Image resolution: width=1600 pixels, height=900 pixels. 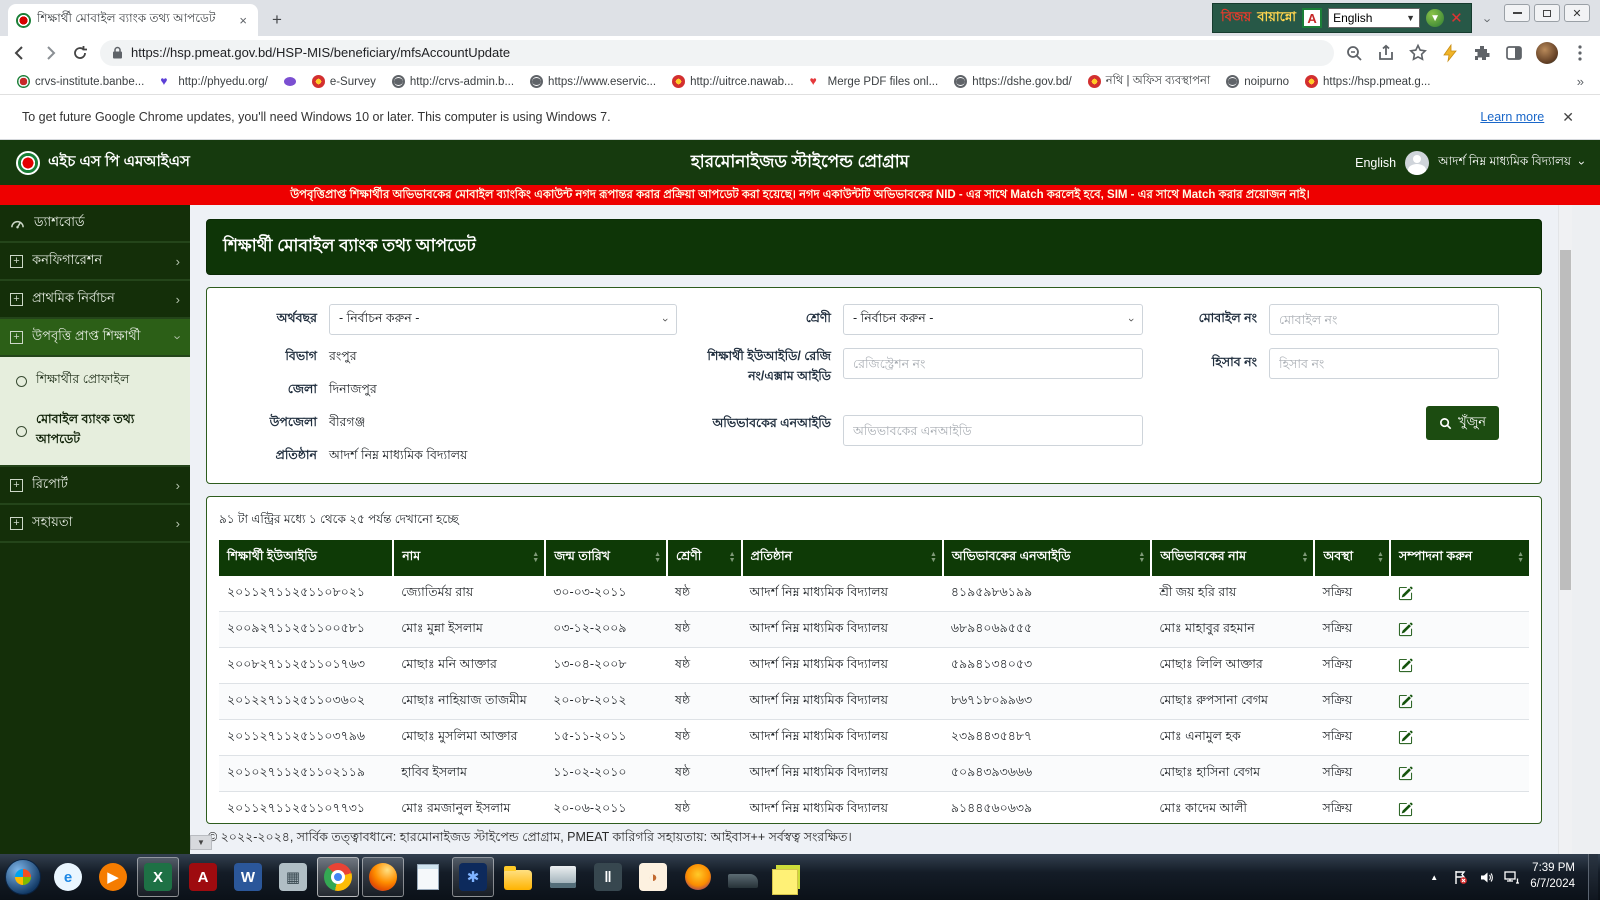 What do you see at coordinates (293, 877) in the screenshot?
I see `calculator-button: ▦` at bounding box center [293, 877].